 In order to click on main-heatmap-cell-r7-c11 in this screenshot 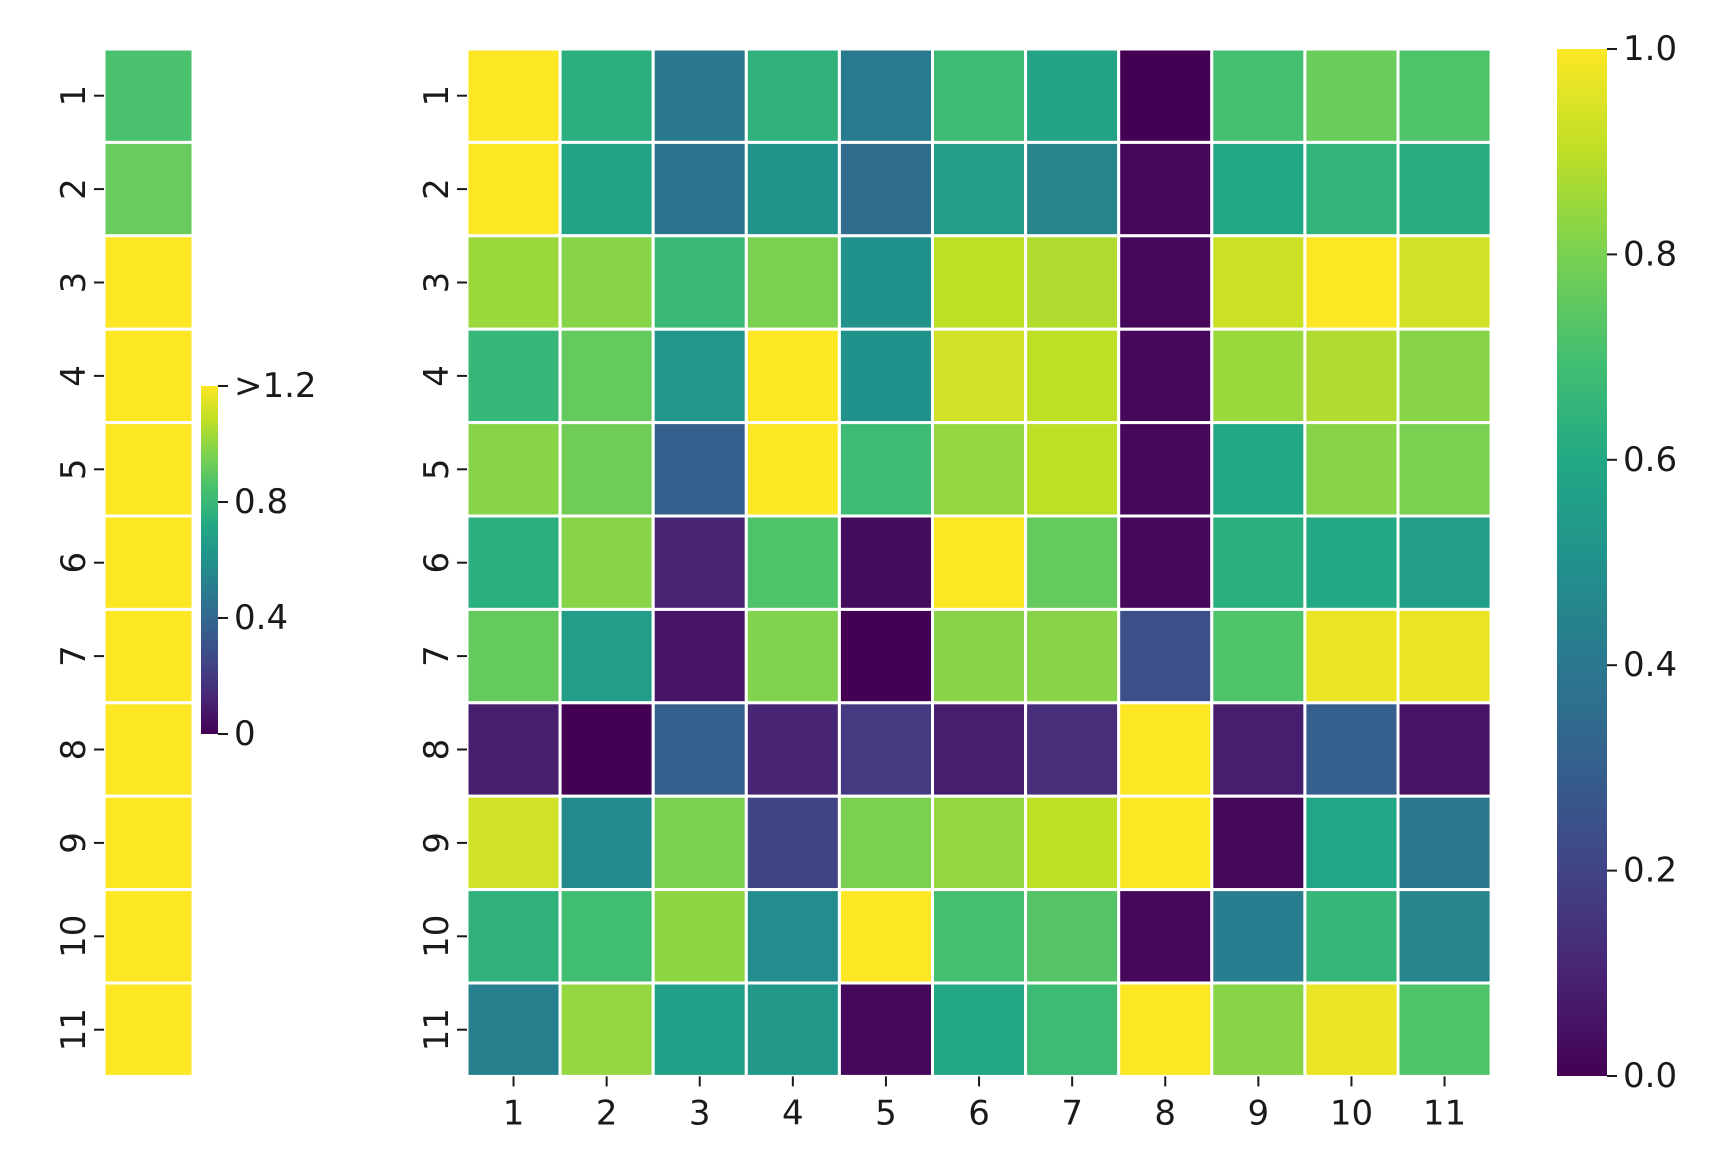, I will do `click(1444, 656)`.